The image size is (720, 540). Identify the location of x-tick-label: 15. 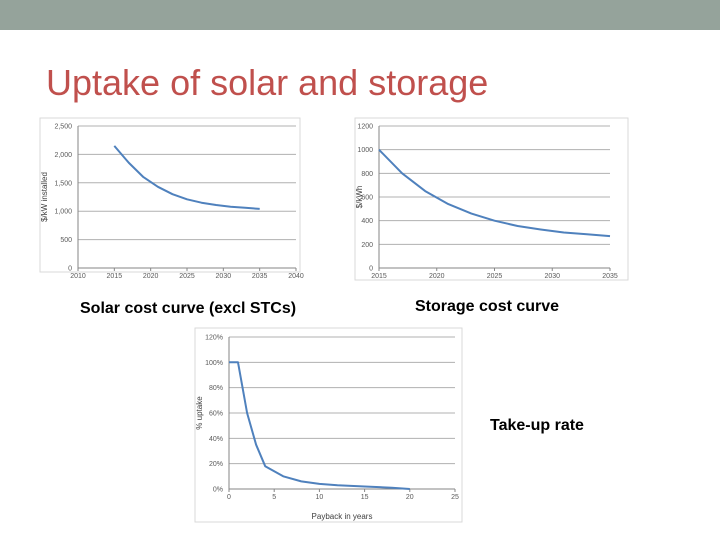
(365, 497).